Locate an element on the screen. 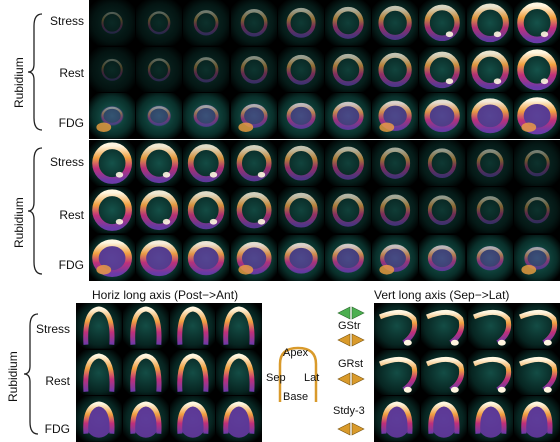 Image resolution: width=560 pixels, height=442 pixels. gstr-orange-arrows is located at coordinates (351, 340).